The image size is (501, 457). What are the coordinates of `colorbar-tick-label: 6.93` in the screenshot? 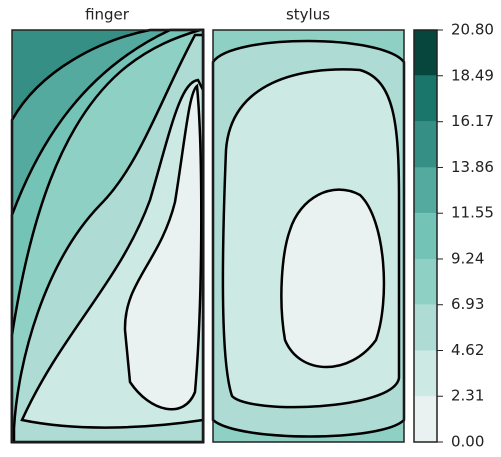 It's located at (467, 304).